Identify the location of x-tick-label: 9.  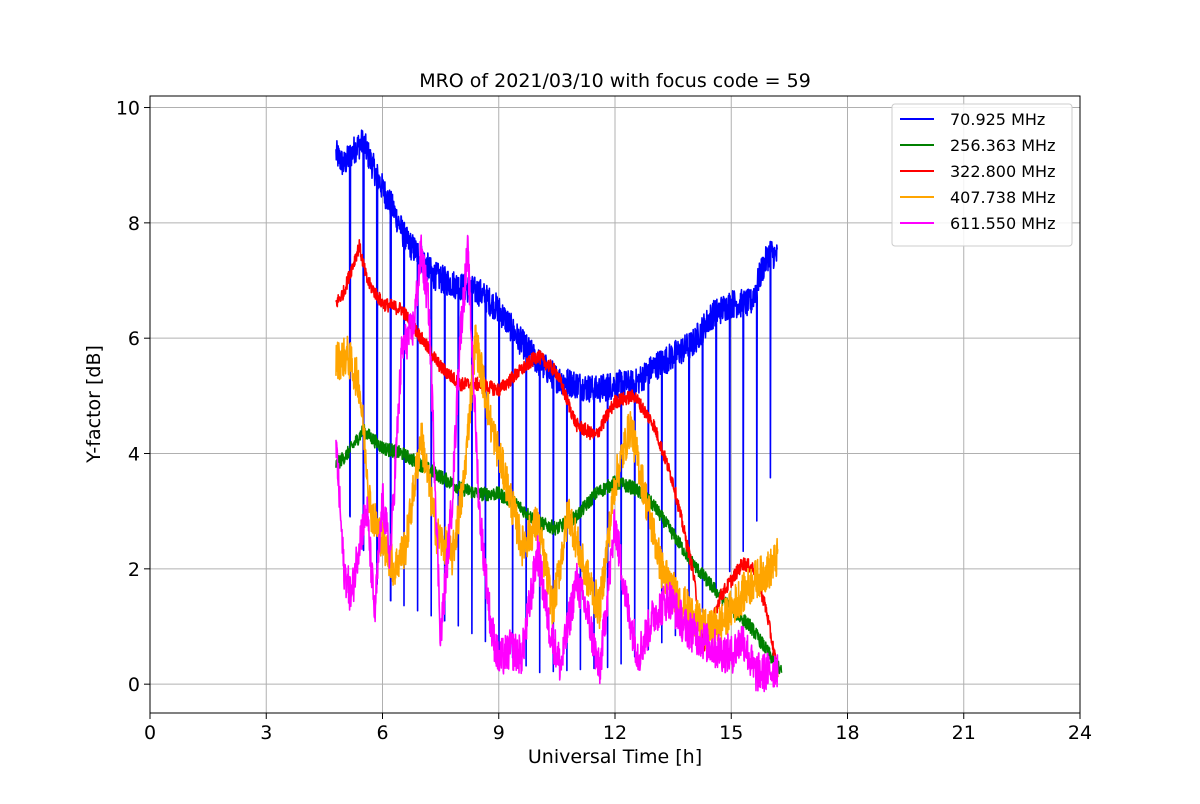
(499, 733).